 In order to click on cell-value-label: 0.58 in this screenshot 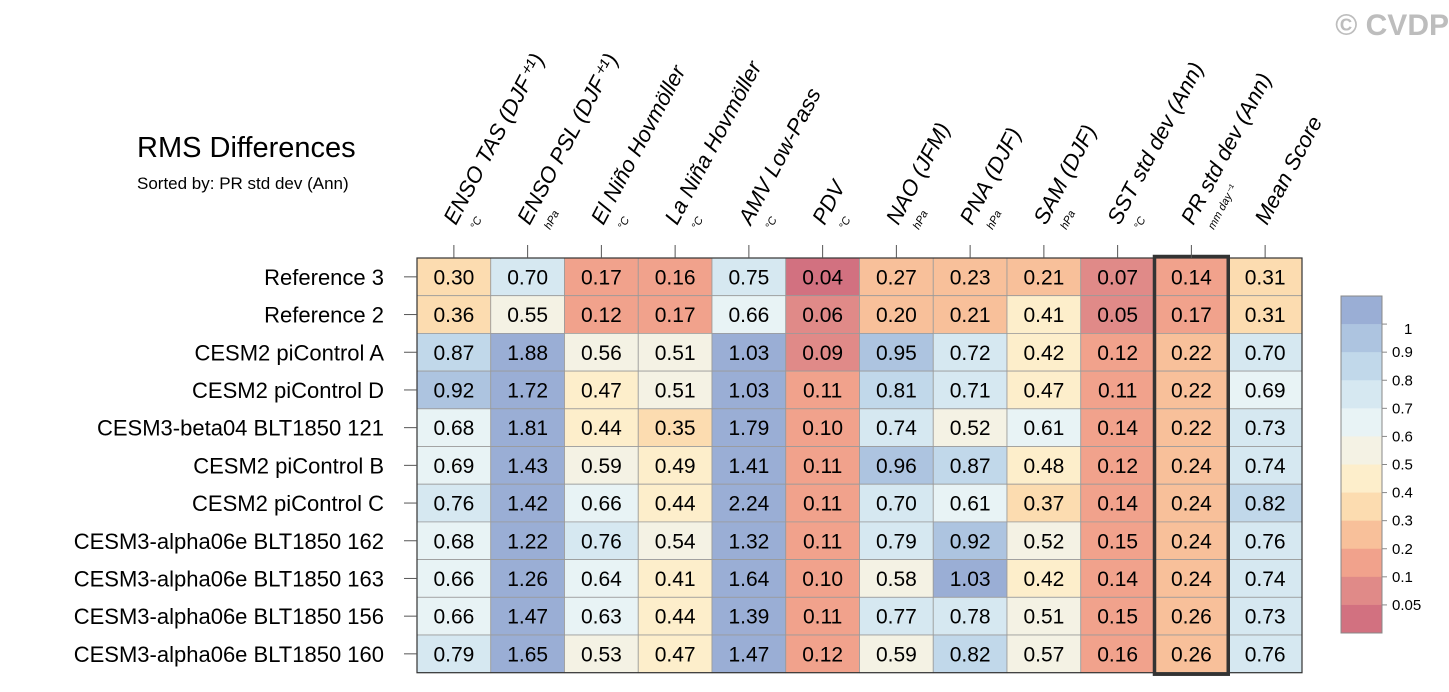, I will do `click(896, 579)`.